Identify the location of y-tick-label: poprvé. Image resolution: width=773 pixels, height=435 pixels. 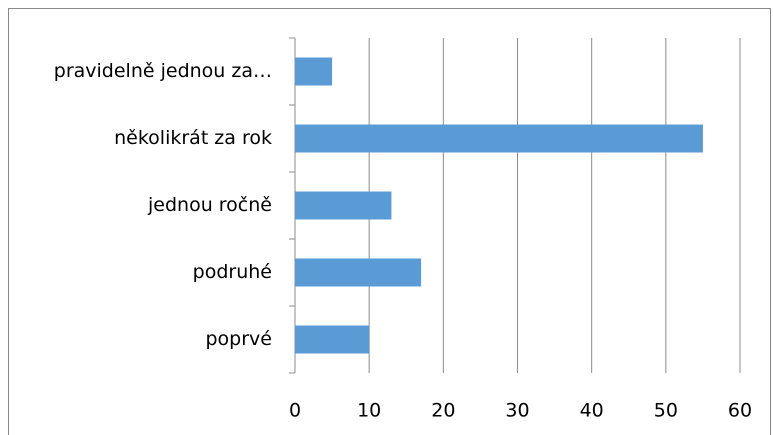
(239, 339).